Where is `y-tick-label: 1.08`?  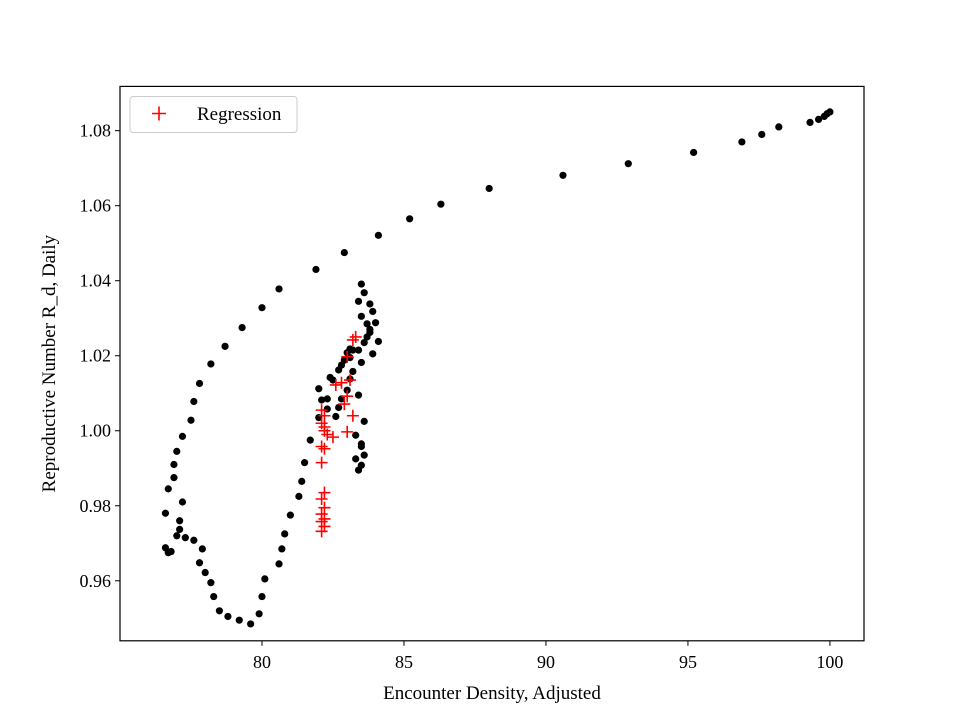
y-tick-label: 1.08 is located at coordinates (96, 131).